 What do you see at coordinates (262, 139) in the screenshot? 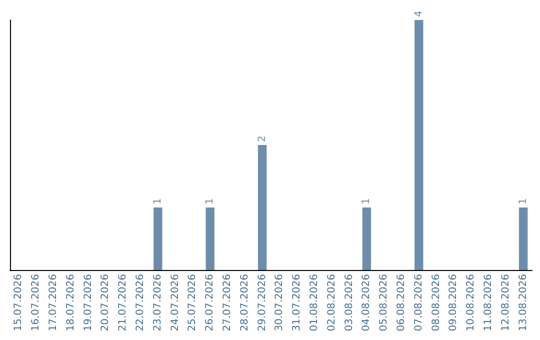
I see `data-label: 2` at bounding box center [262, 139].